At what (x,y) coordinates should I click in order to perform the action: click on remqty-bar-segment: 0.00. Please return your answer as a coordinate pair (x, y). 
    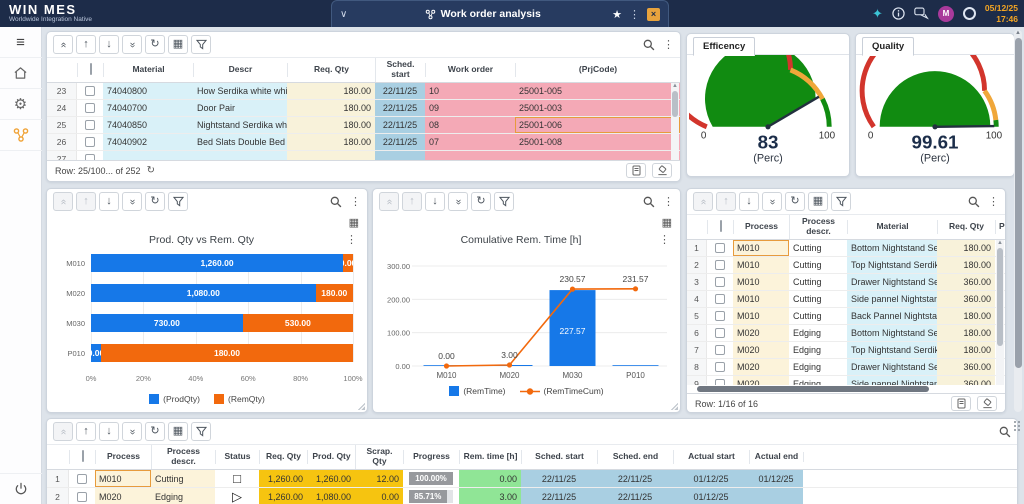
    Looking at the image, I should click on (348, 263).